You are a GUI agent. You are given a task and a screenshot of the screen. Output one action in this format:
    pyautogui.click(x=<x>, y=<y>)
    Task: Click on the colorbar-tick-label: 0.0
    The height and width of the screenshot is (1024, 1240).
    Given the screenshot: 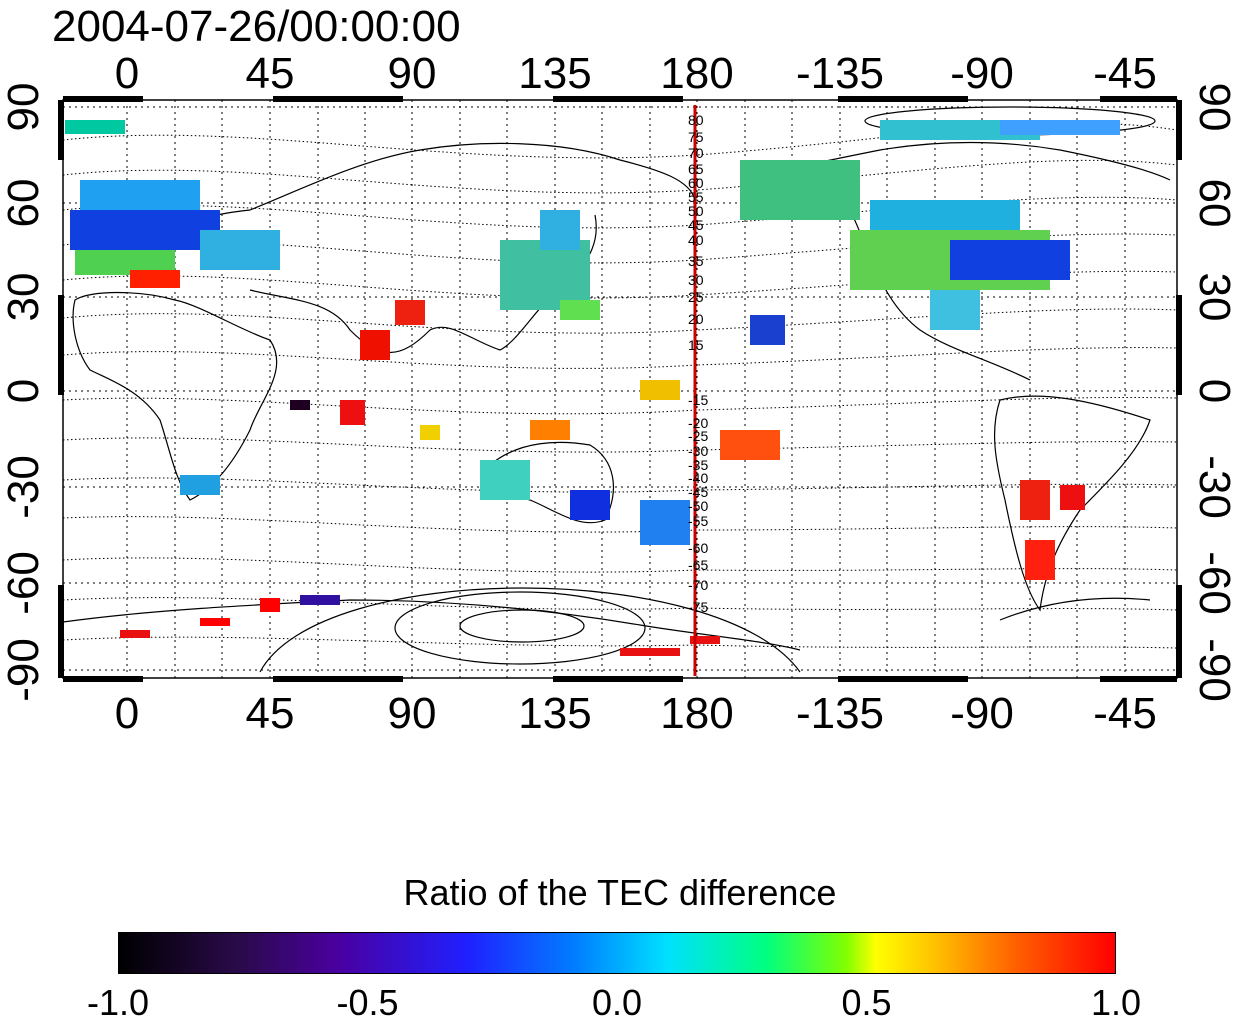 What is the action you would take?
    pyautogui.click(x=617, y=1002)
    